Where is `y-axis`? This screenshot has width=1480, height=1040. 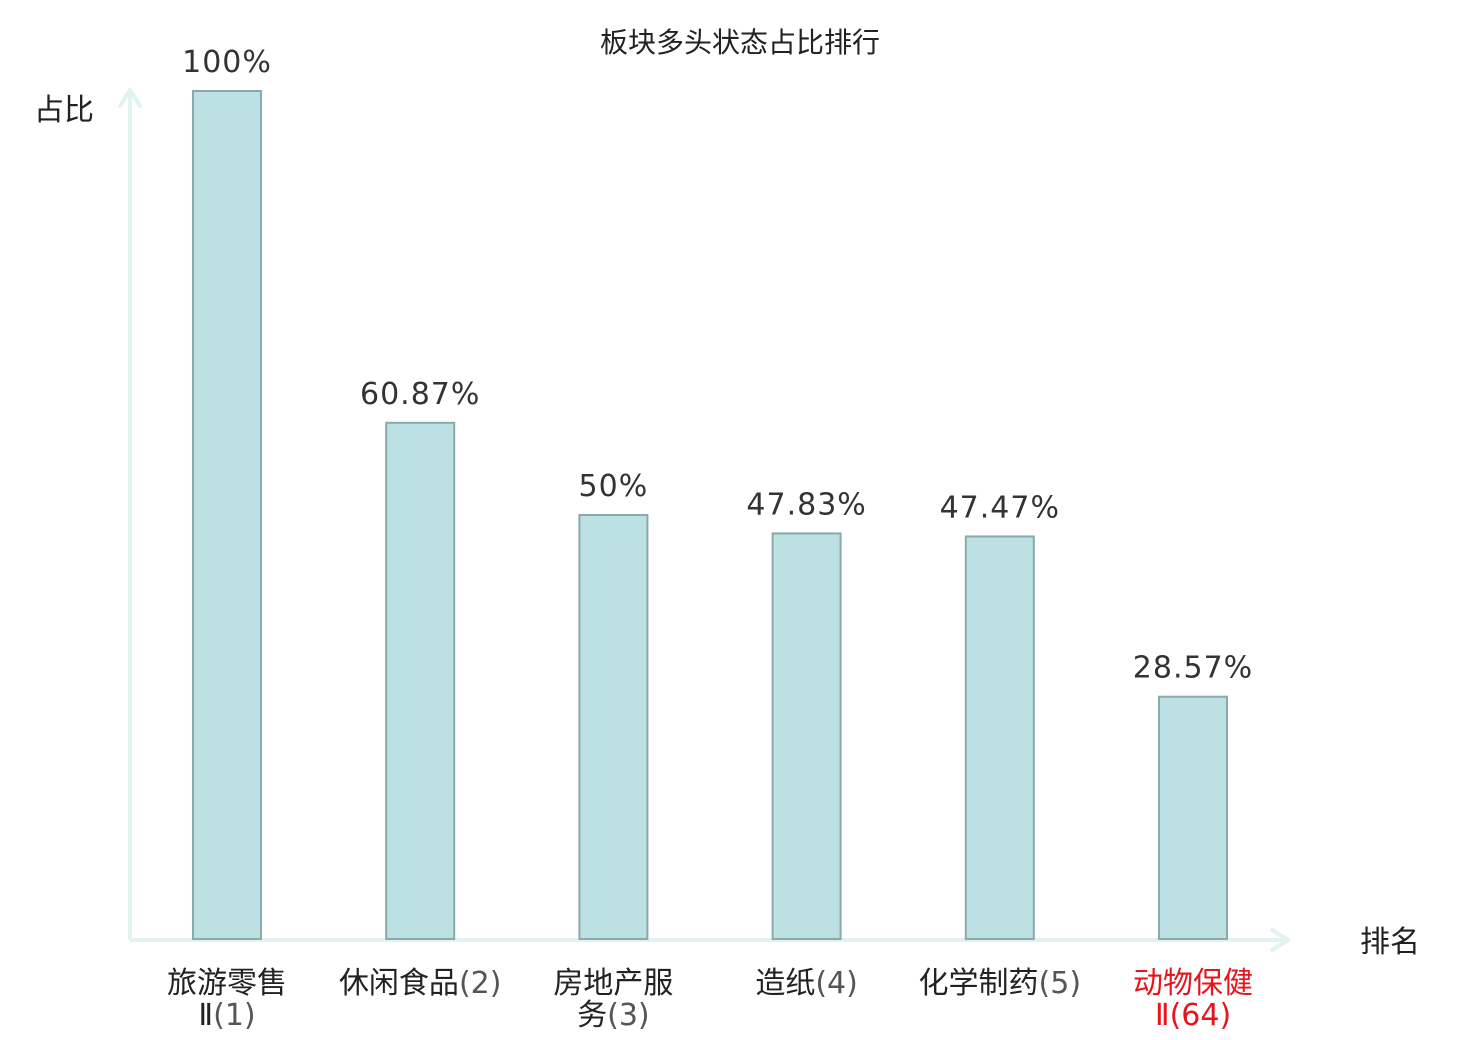
y-axis is located at coordinates (130, 514).